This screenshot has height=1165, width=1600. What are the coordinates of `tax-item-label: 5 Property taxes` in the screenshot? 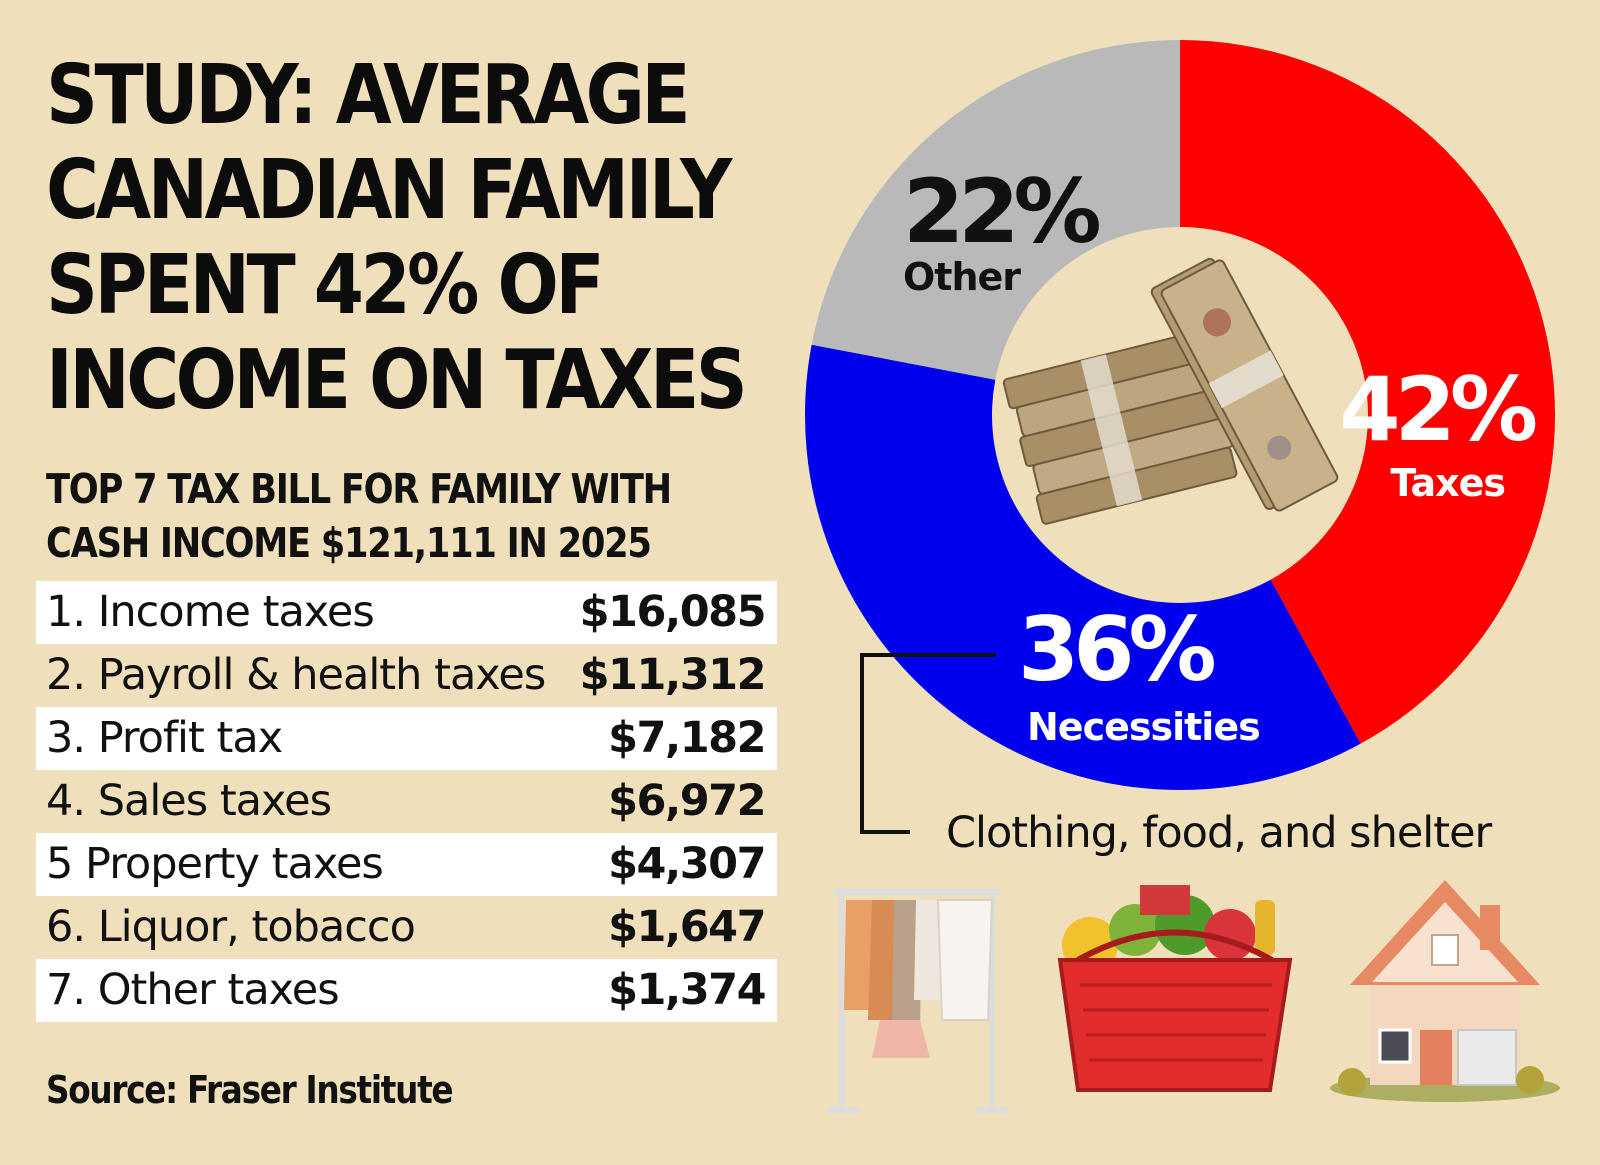 It's located at (215, 864).